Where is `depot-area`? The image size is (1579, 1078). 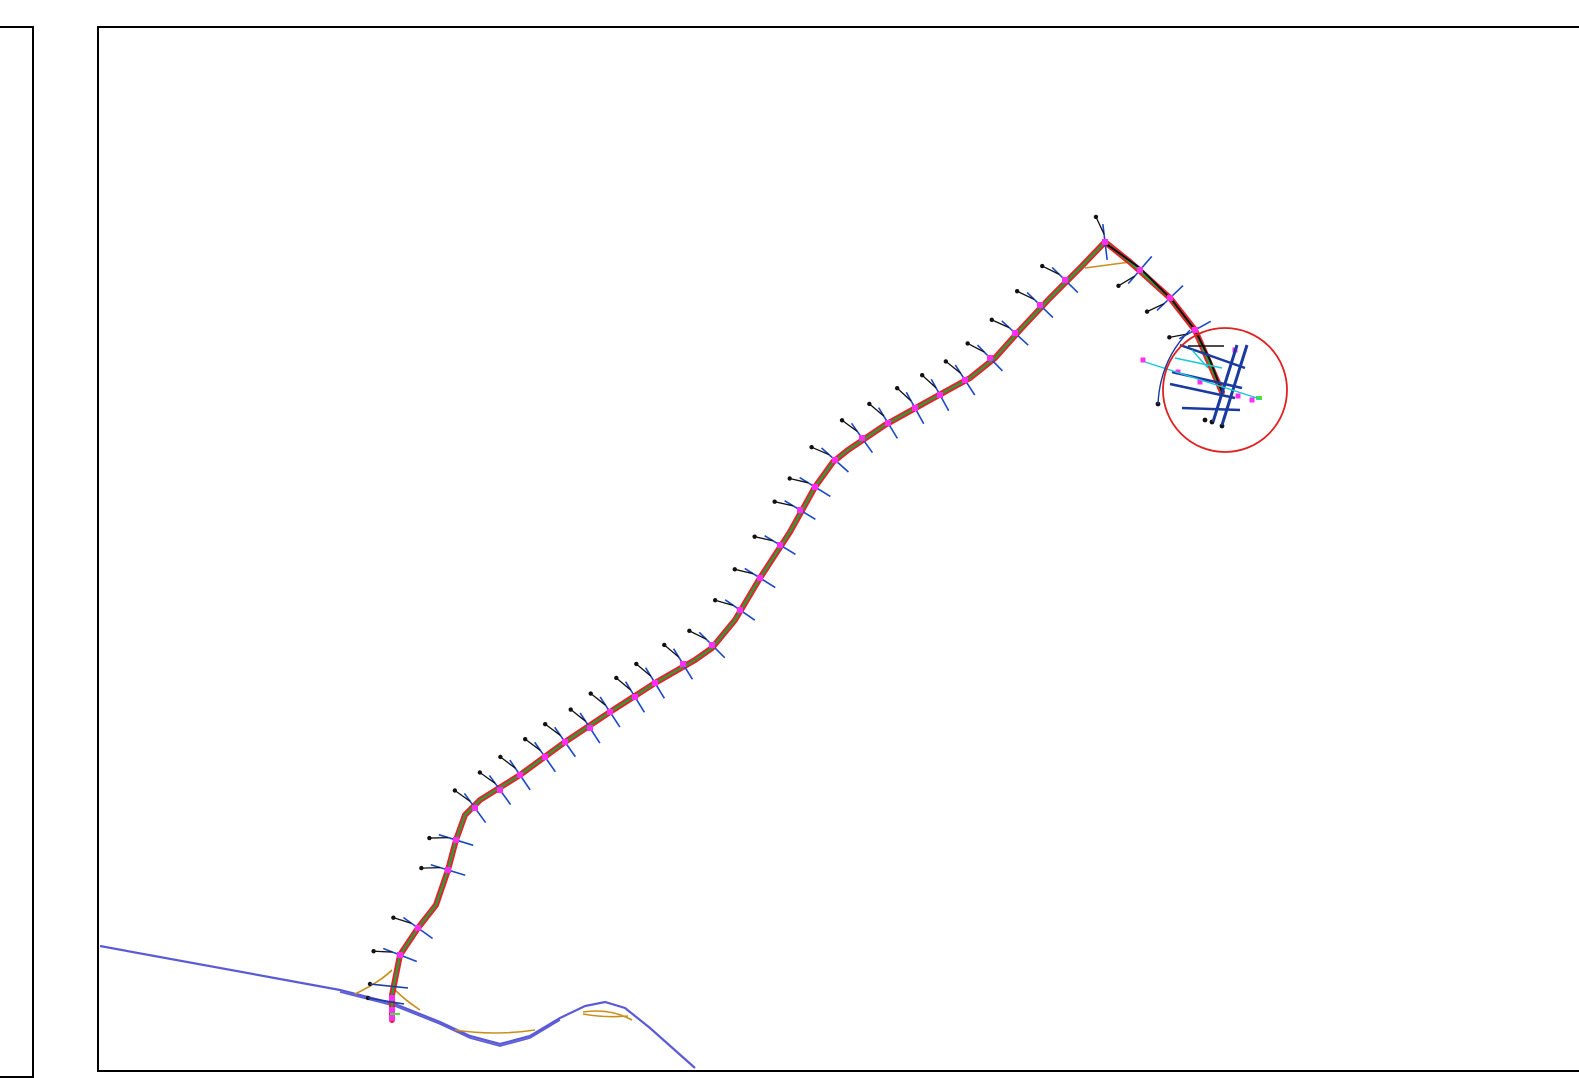 depot-area is located at coordinates (1202, 377).